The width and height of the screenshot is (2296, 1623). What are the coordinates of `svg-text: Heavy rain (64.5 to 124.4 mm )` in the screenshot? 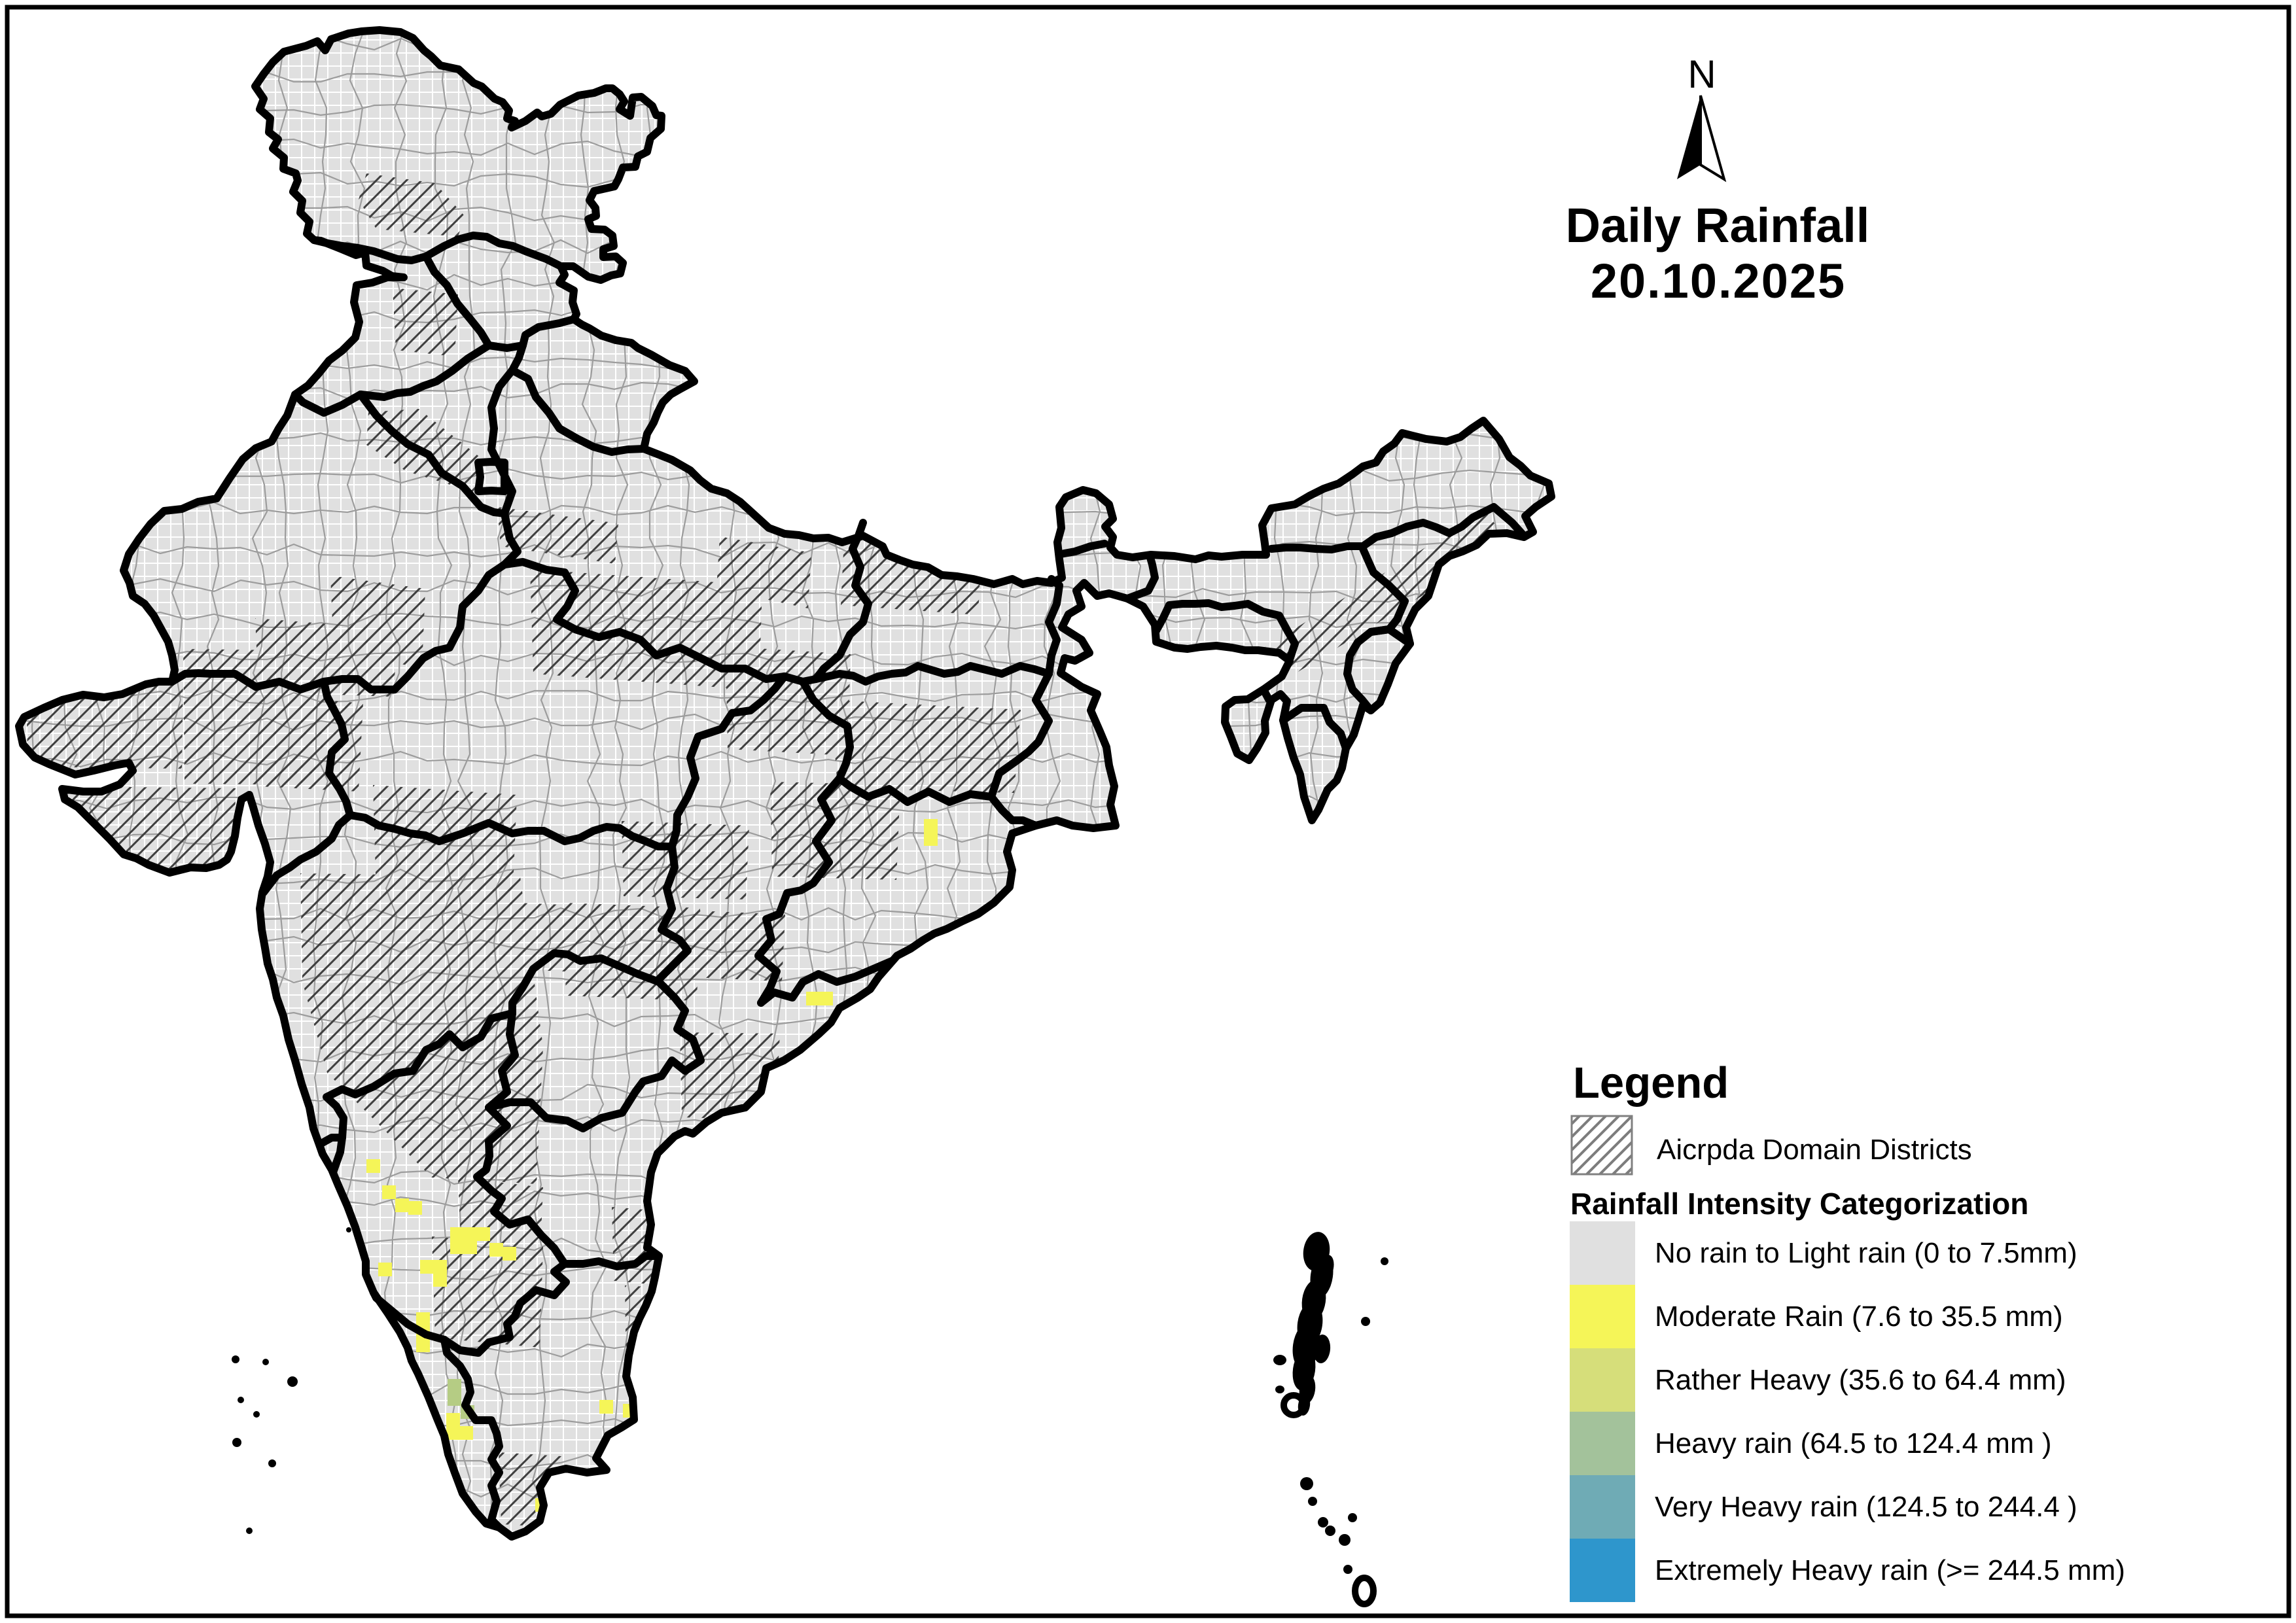 It's located at (1853, 1443).